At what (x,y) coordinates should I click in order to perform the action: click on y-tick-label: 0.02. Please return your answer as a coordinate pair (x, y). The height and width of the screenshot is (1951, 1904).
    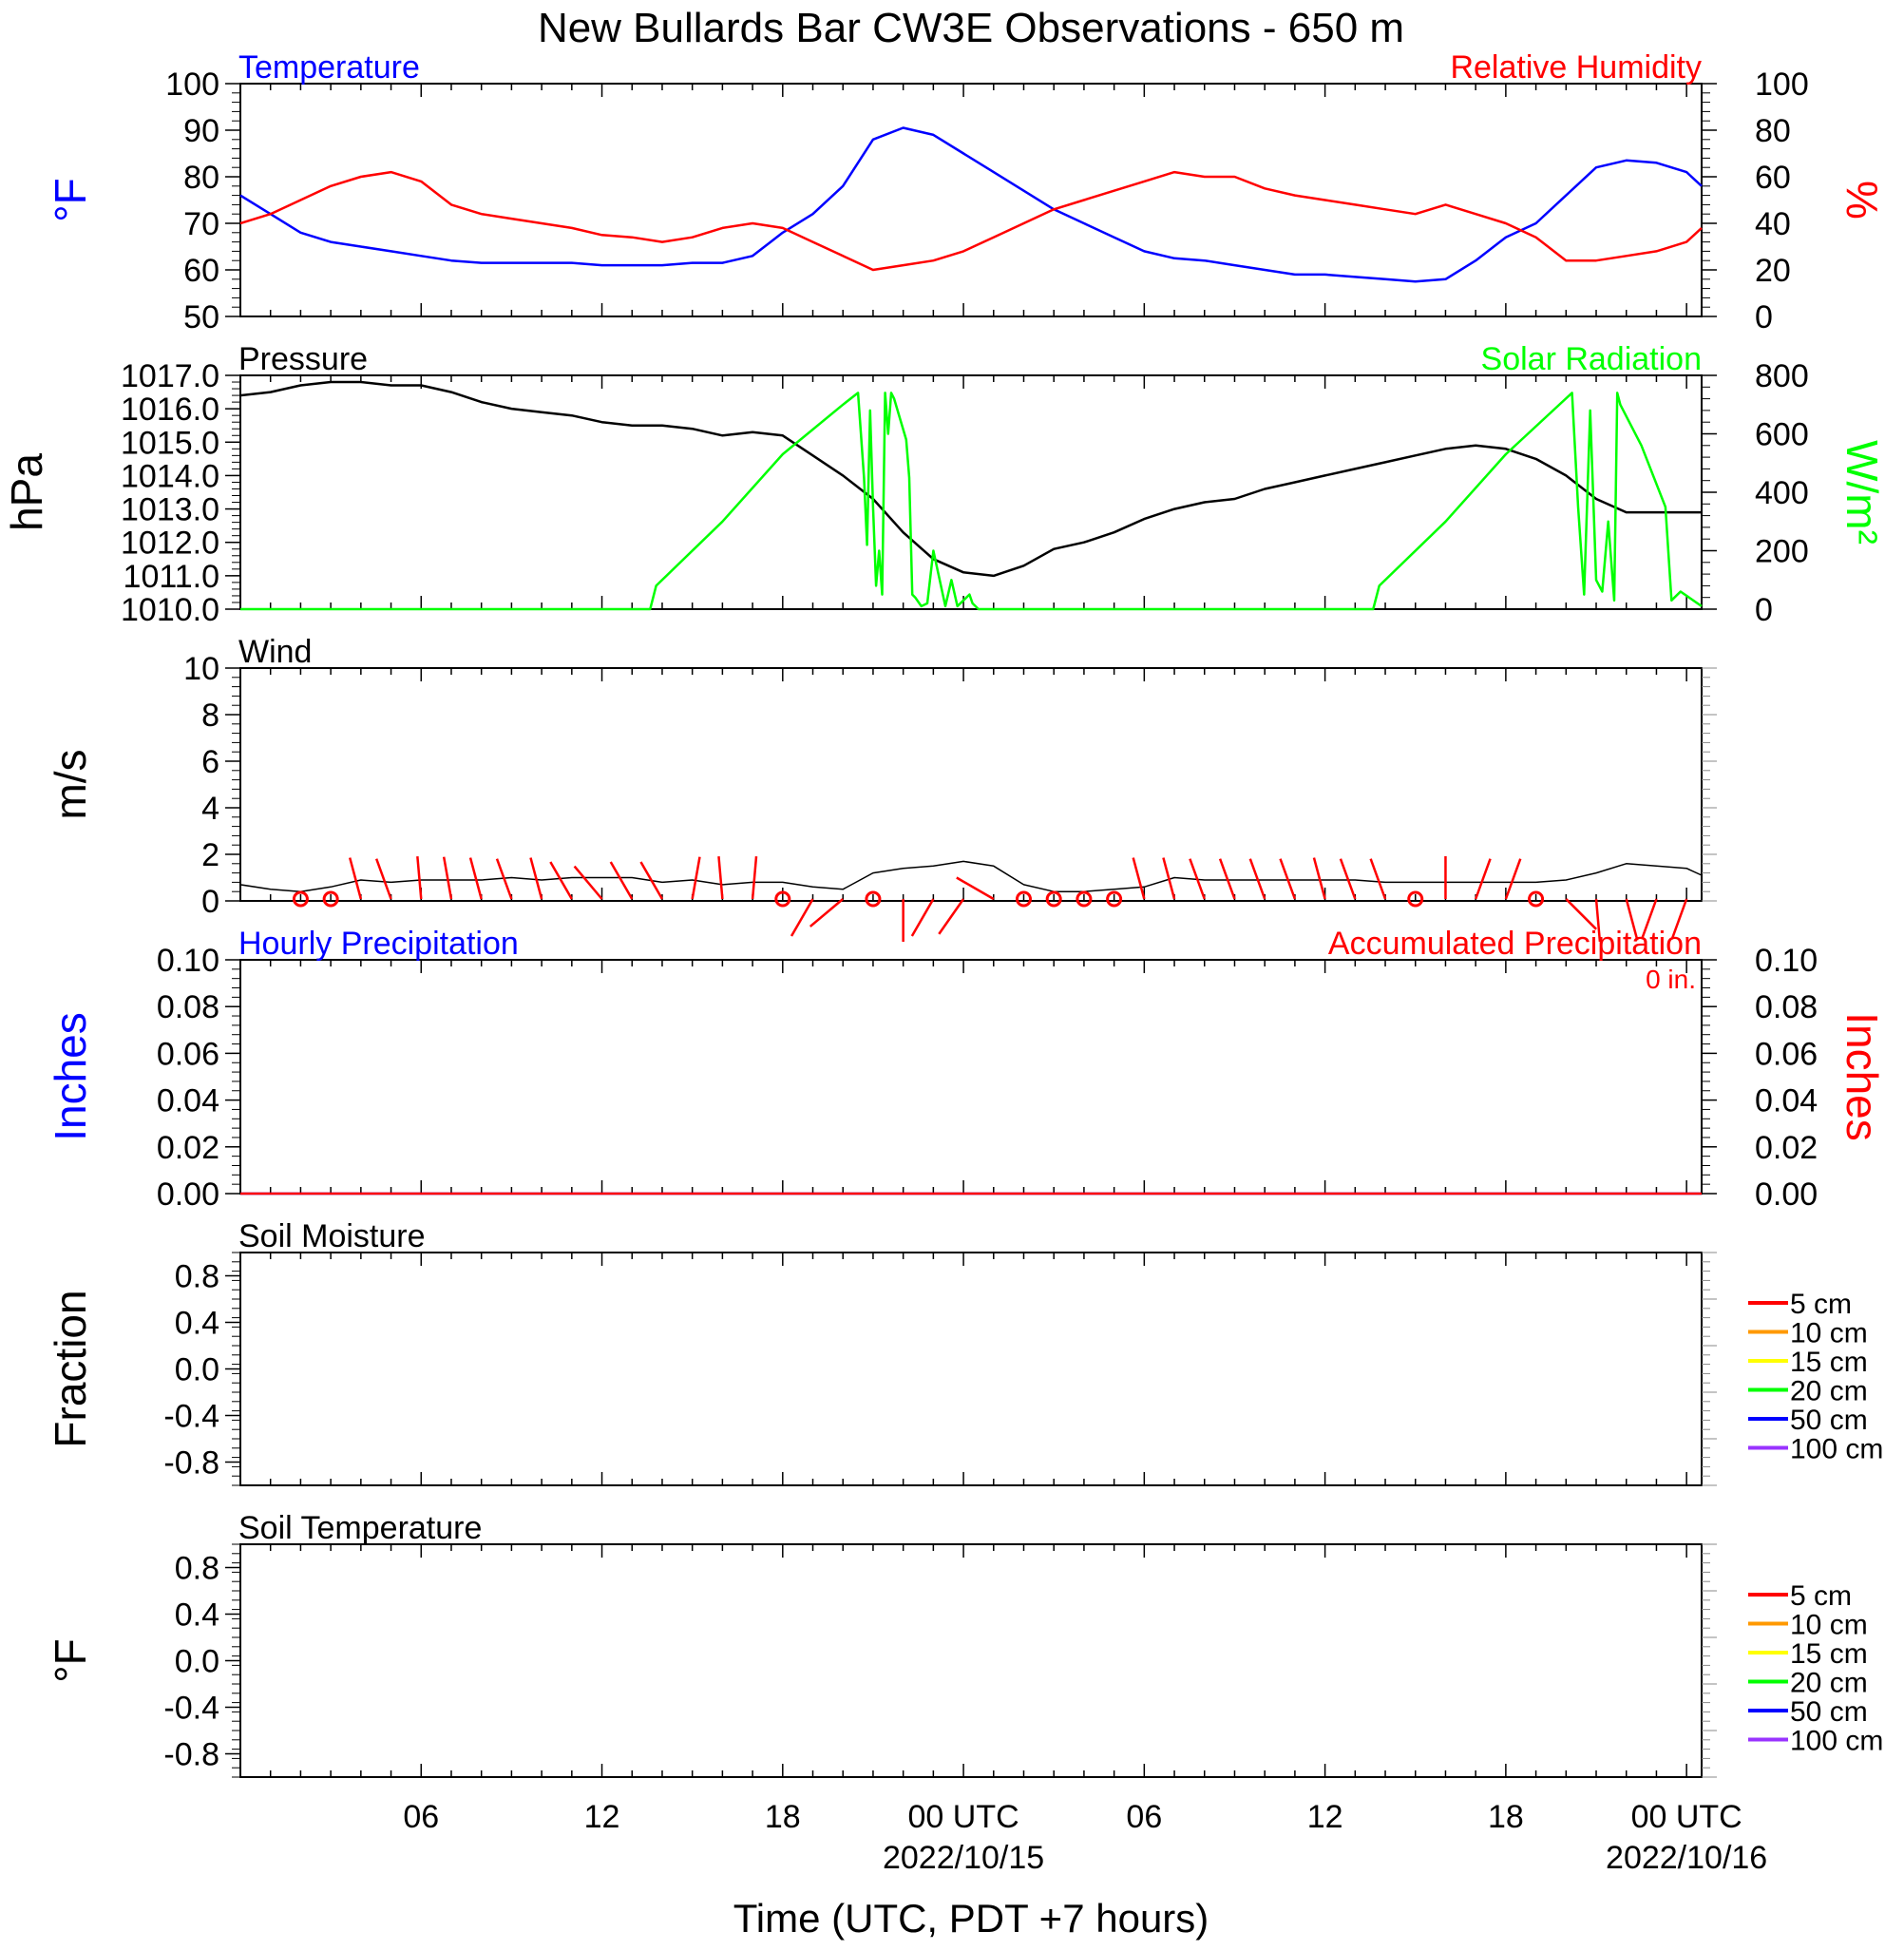
    Looking at the image, I should click on (188, 1148).